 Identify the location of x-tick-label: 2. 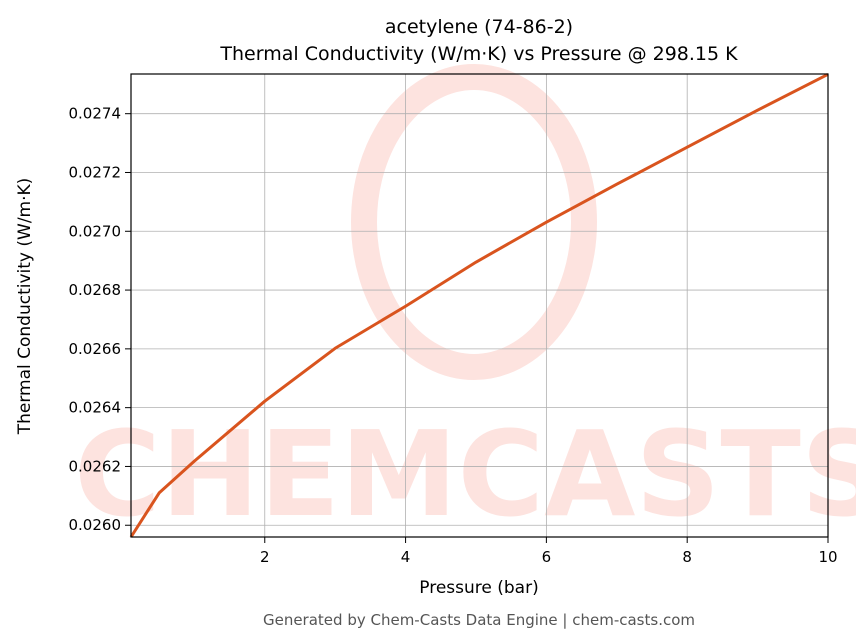
(265, 557).